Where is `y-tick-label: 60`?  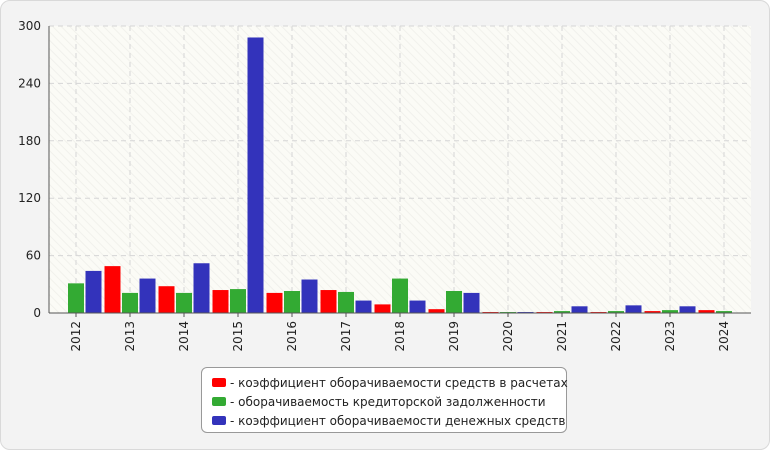
y-tick-label: 60 is located at coordinates (33, 256).